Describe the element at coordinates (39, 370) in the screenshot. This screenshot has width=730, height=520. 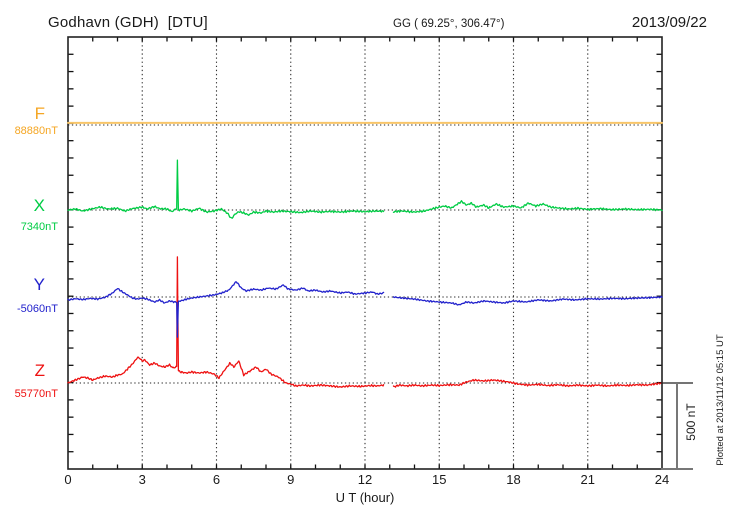
I see `channel-letter-z: Z` at that location.